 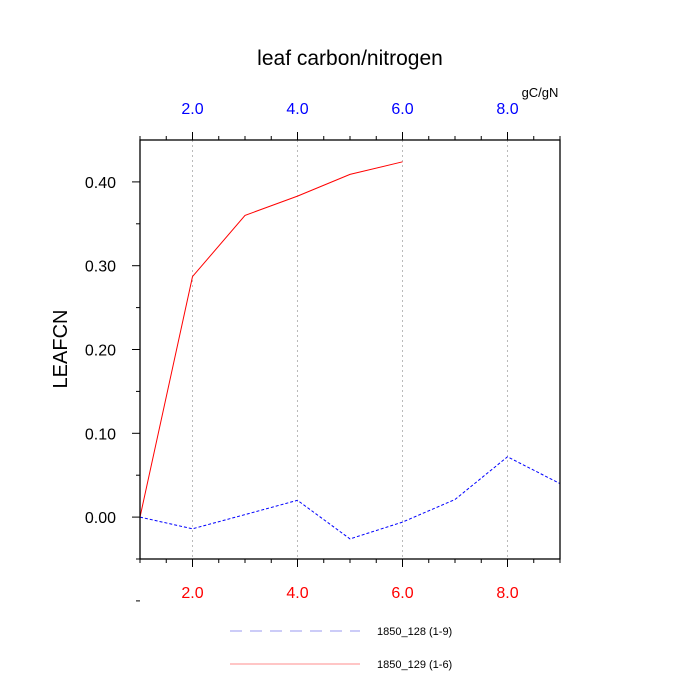 I want to click on legend-label-2: 1850_129 (1-6), so click(x=414, y=665).